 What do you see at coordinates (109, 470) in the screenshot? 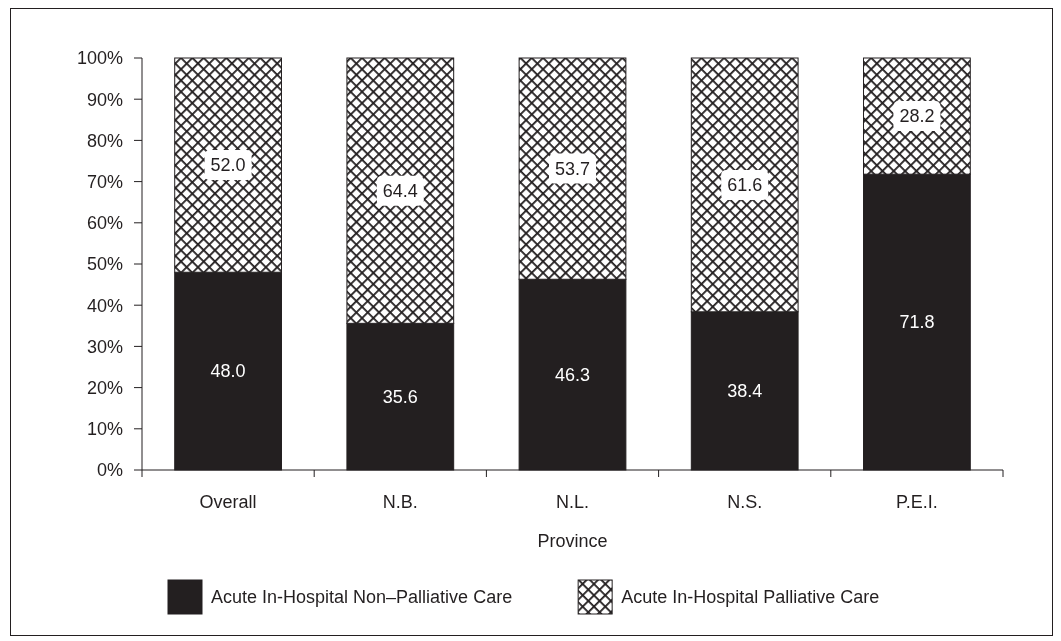
I see `y-tick-label: 0%` at bounding box center [109, 470].